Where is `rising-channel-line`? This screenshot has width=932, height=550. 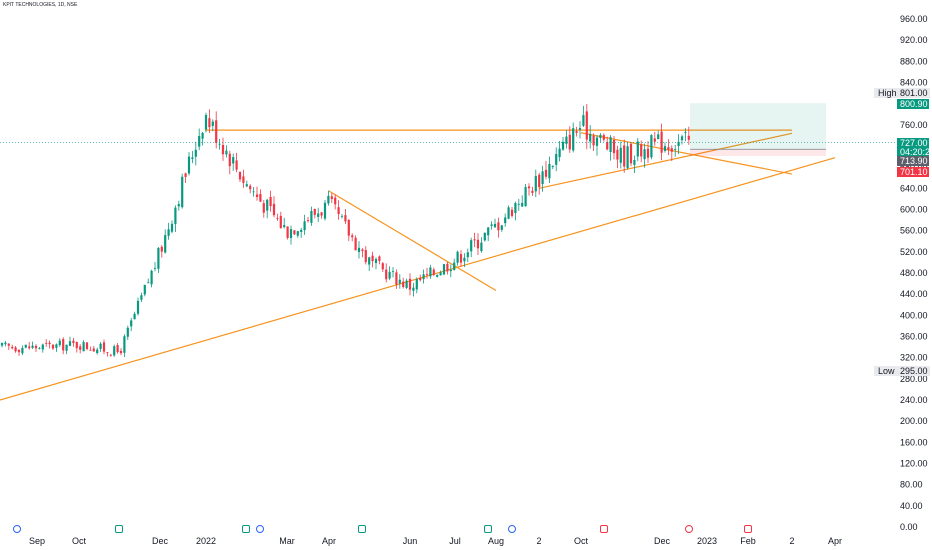 rising-channel-line is located at coordinates (665, 160).